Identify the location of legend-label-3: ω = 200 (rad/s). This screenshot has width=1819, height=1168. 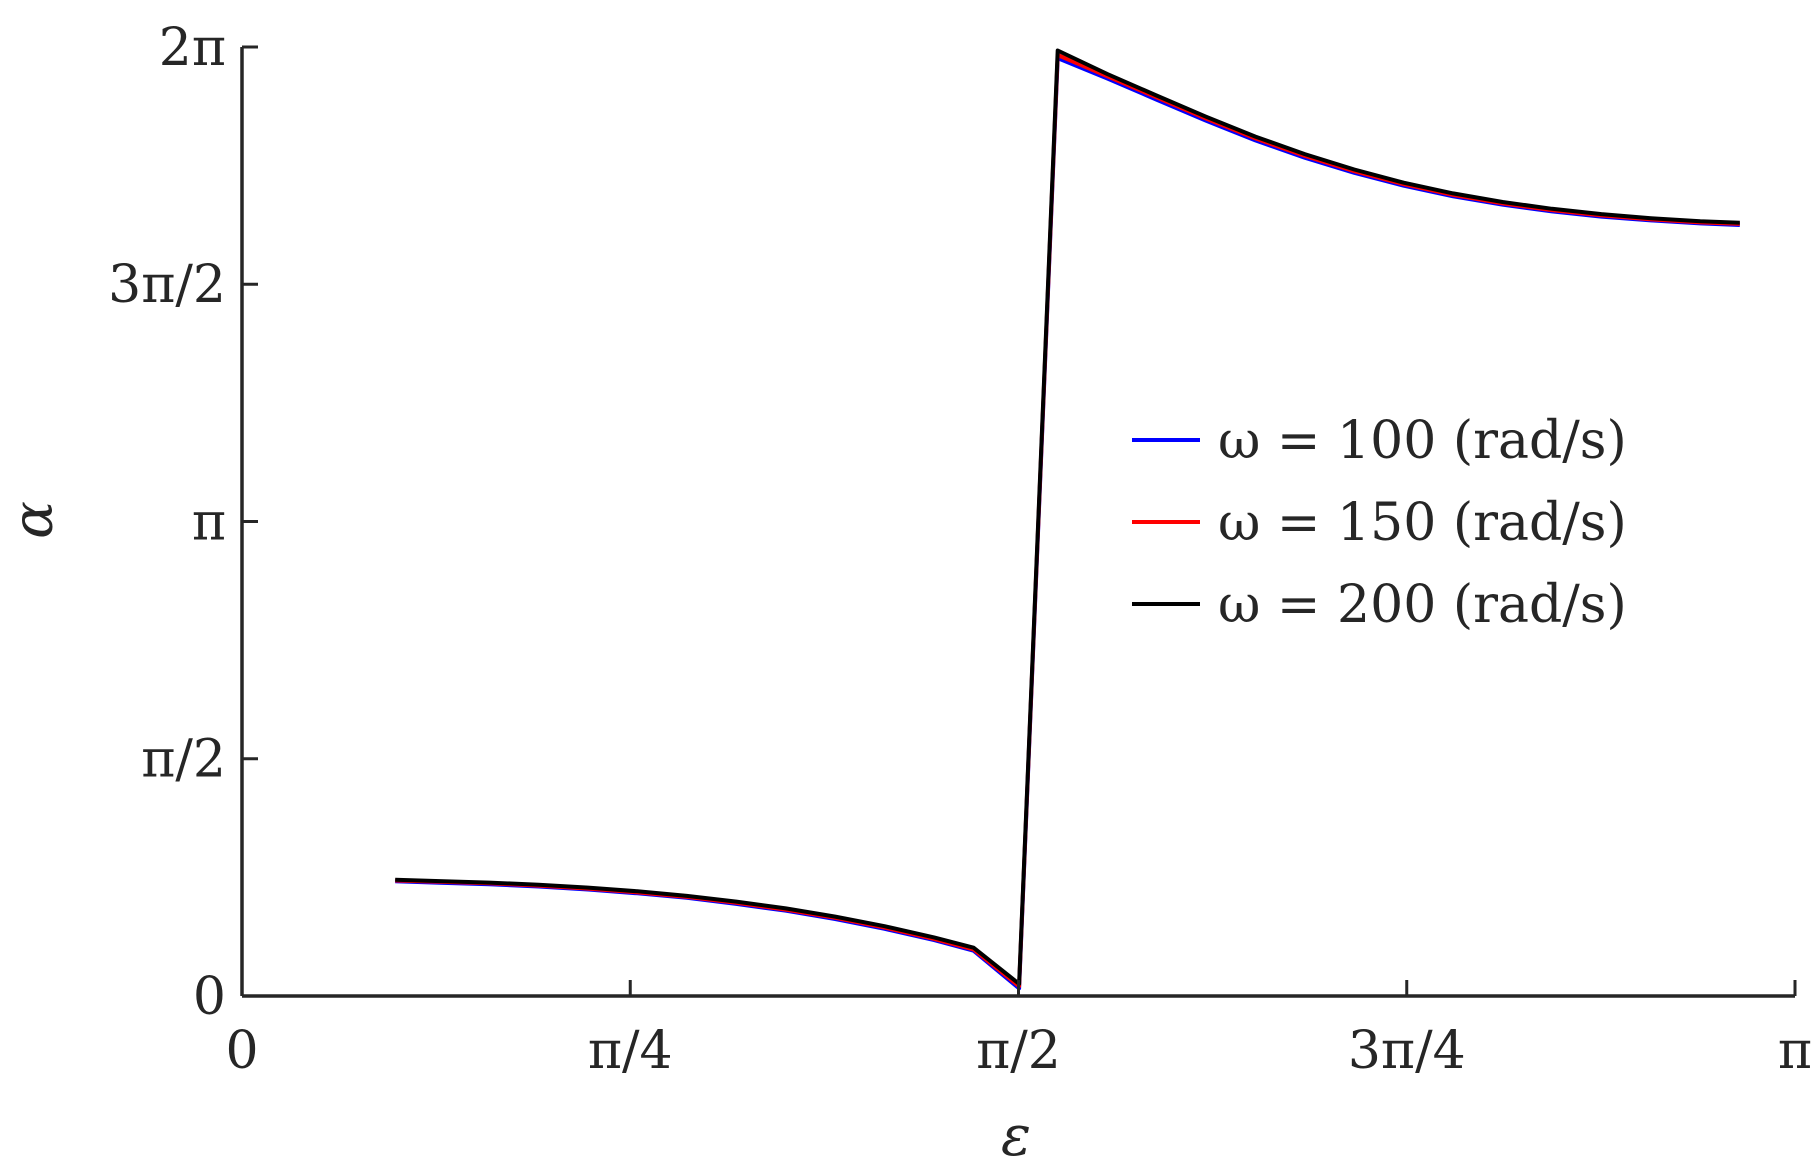
(1422, 605).